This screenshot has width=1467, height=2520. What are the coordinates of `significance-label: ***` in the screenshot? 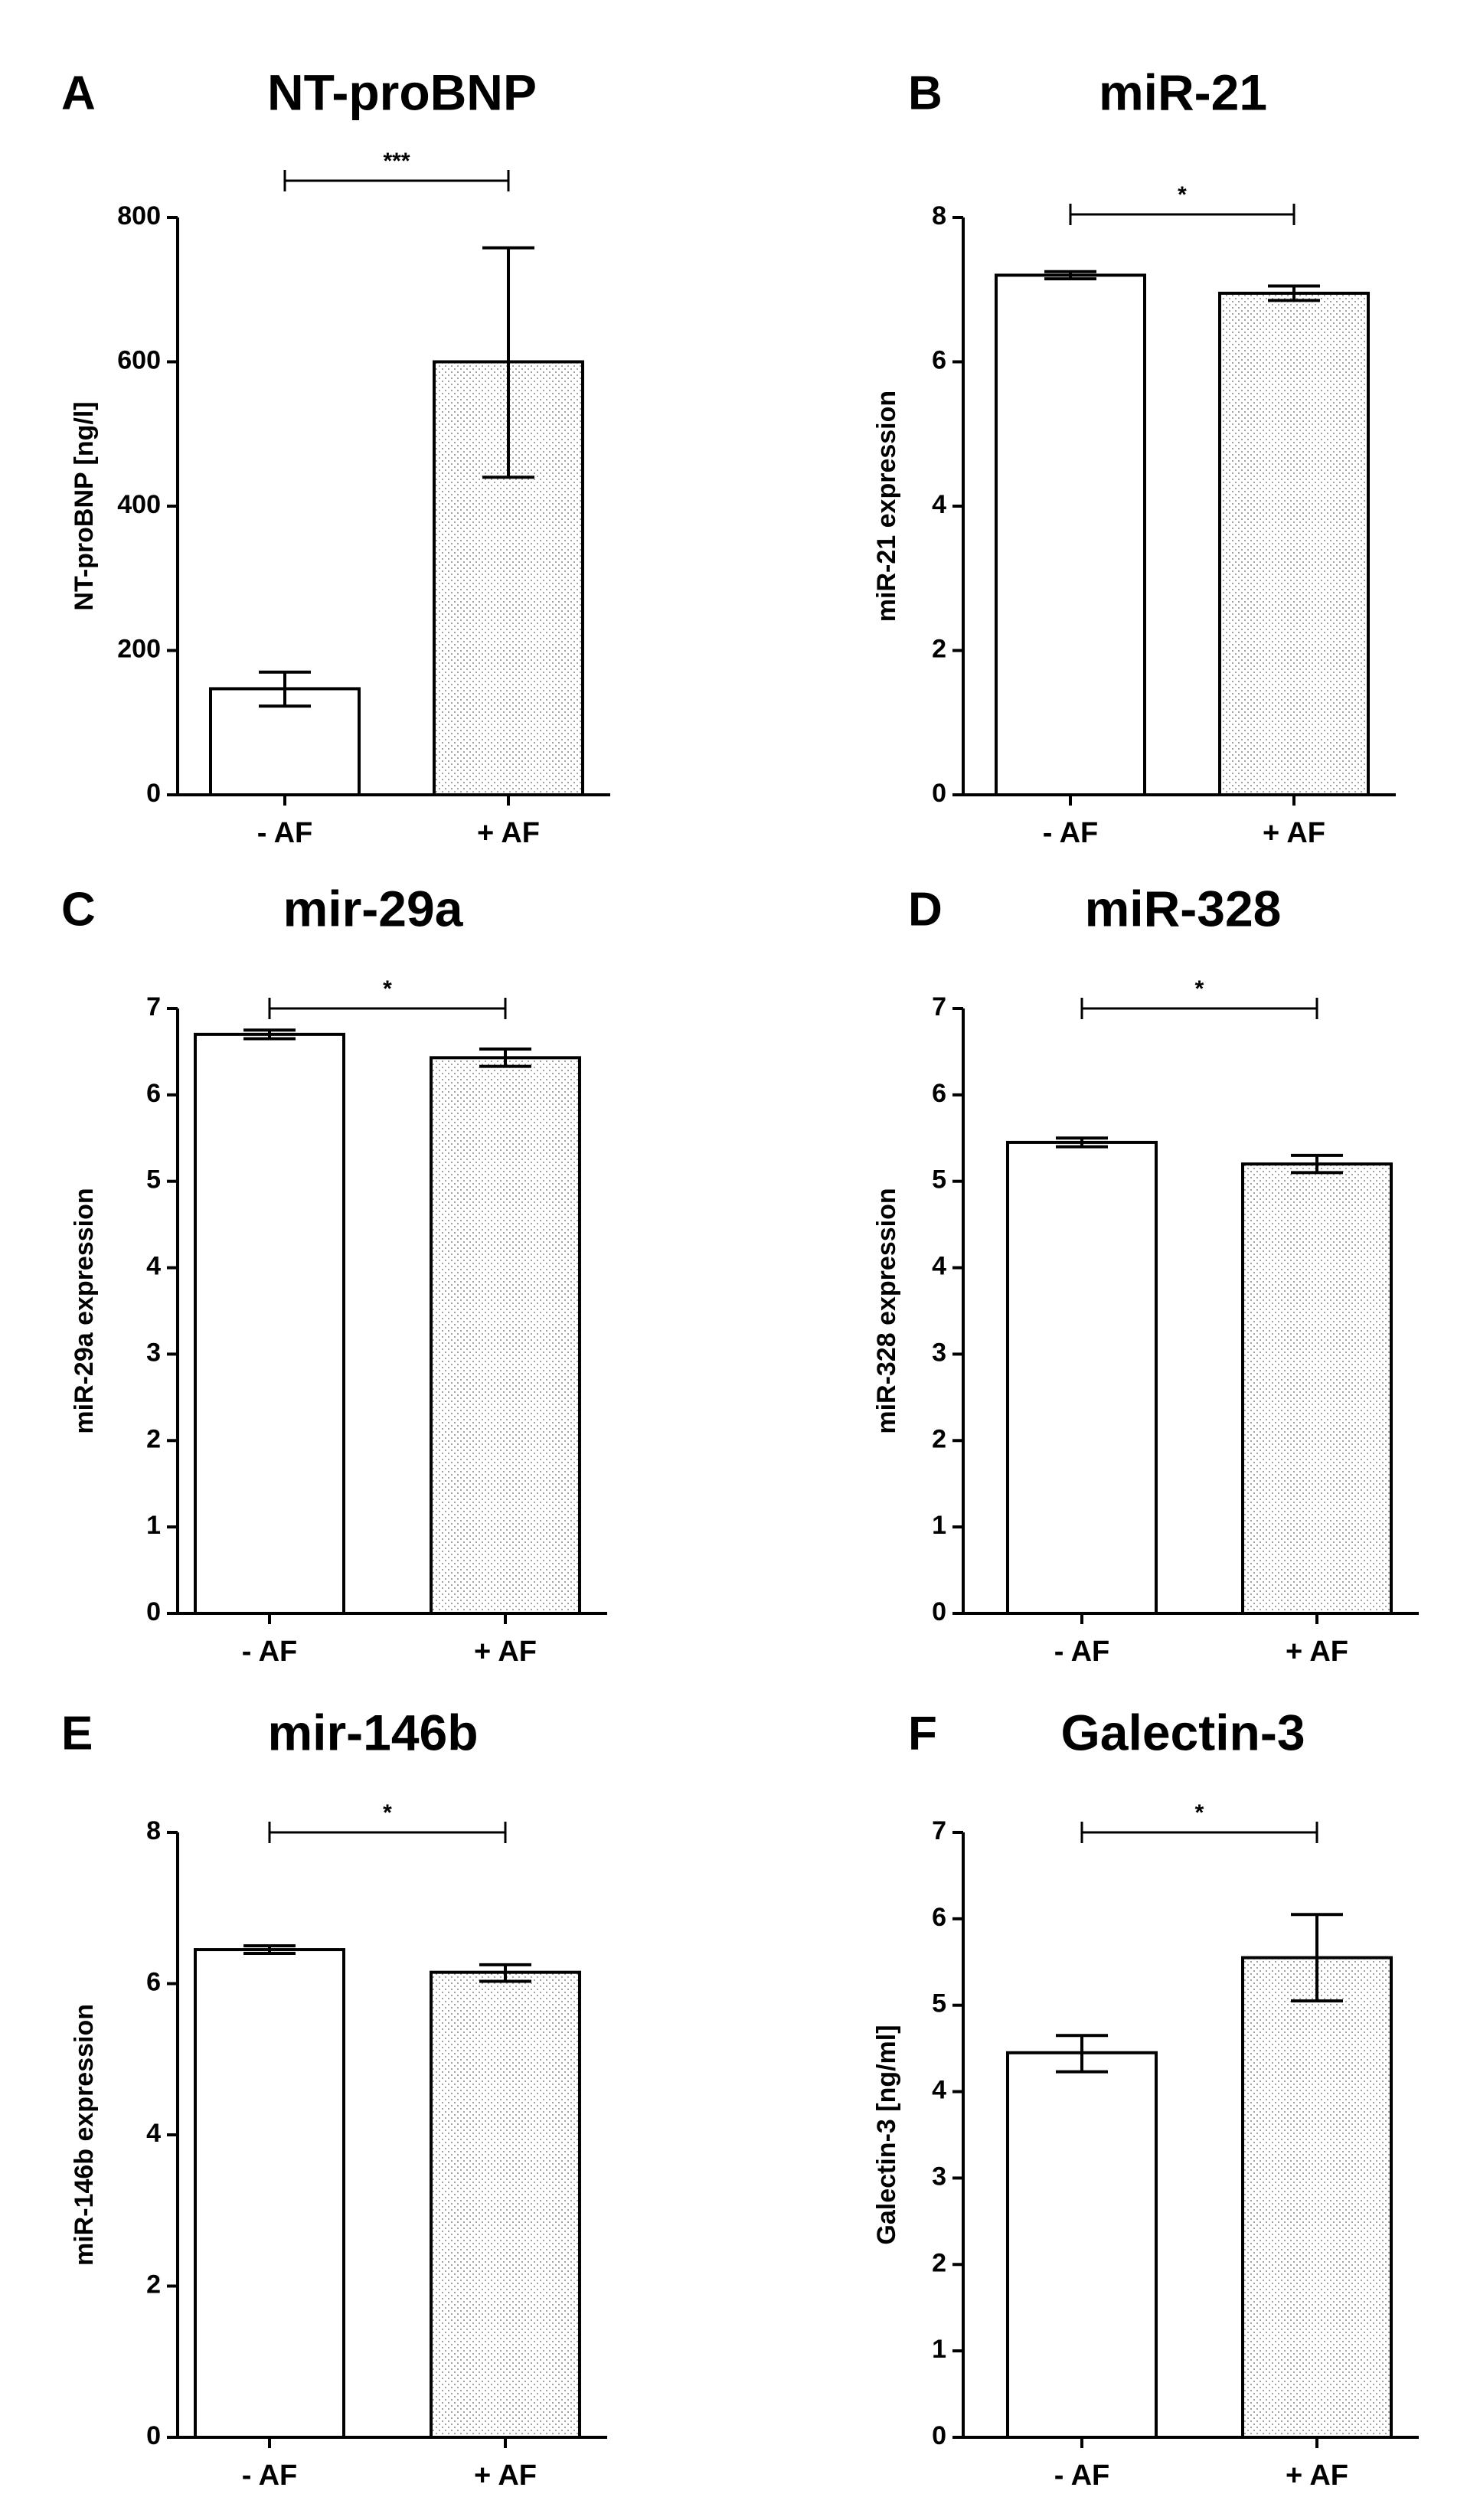 It's located at (396, 161).